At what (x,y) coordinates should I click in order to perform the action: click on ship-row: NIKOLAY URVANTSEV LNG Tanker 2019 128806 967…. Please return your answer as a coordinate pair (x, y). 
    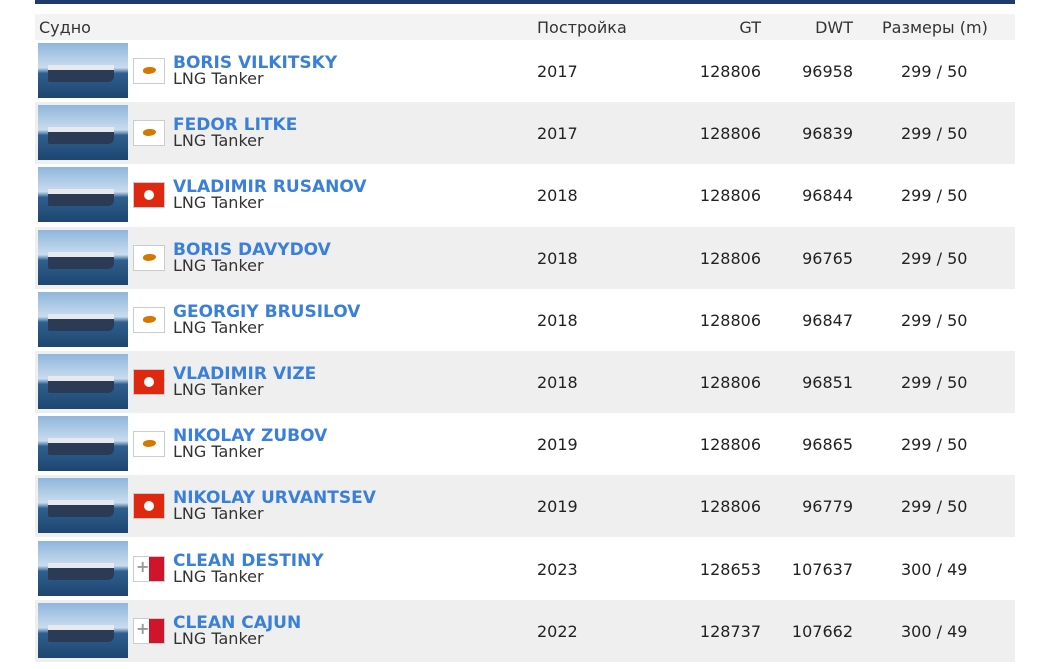
    Looking at the image, I should click on (525, 506).